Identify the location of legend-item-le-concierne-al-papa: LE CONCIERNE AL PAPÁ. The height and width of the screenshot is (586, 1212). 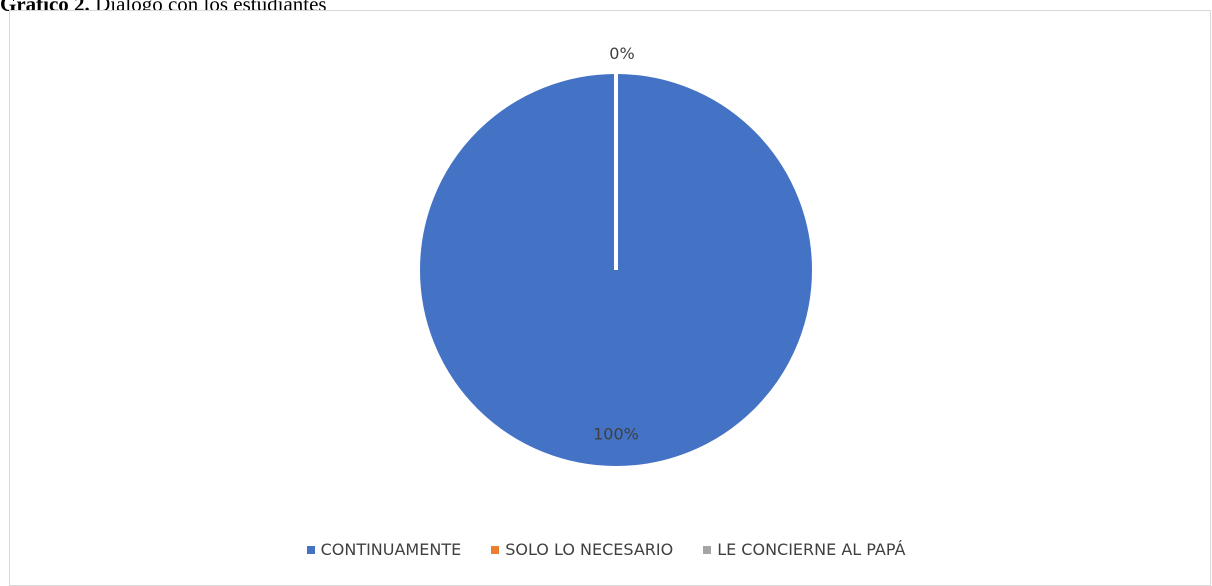
(804, 549).